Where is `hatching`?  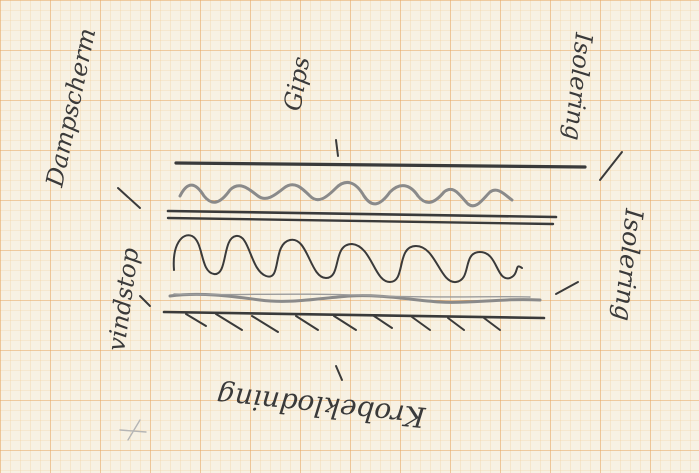
hatching is located at coordinates (343, 323).